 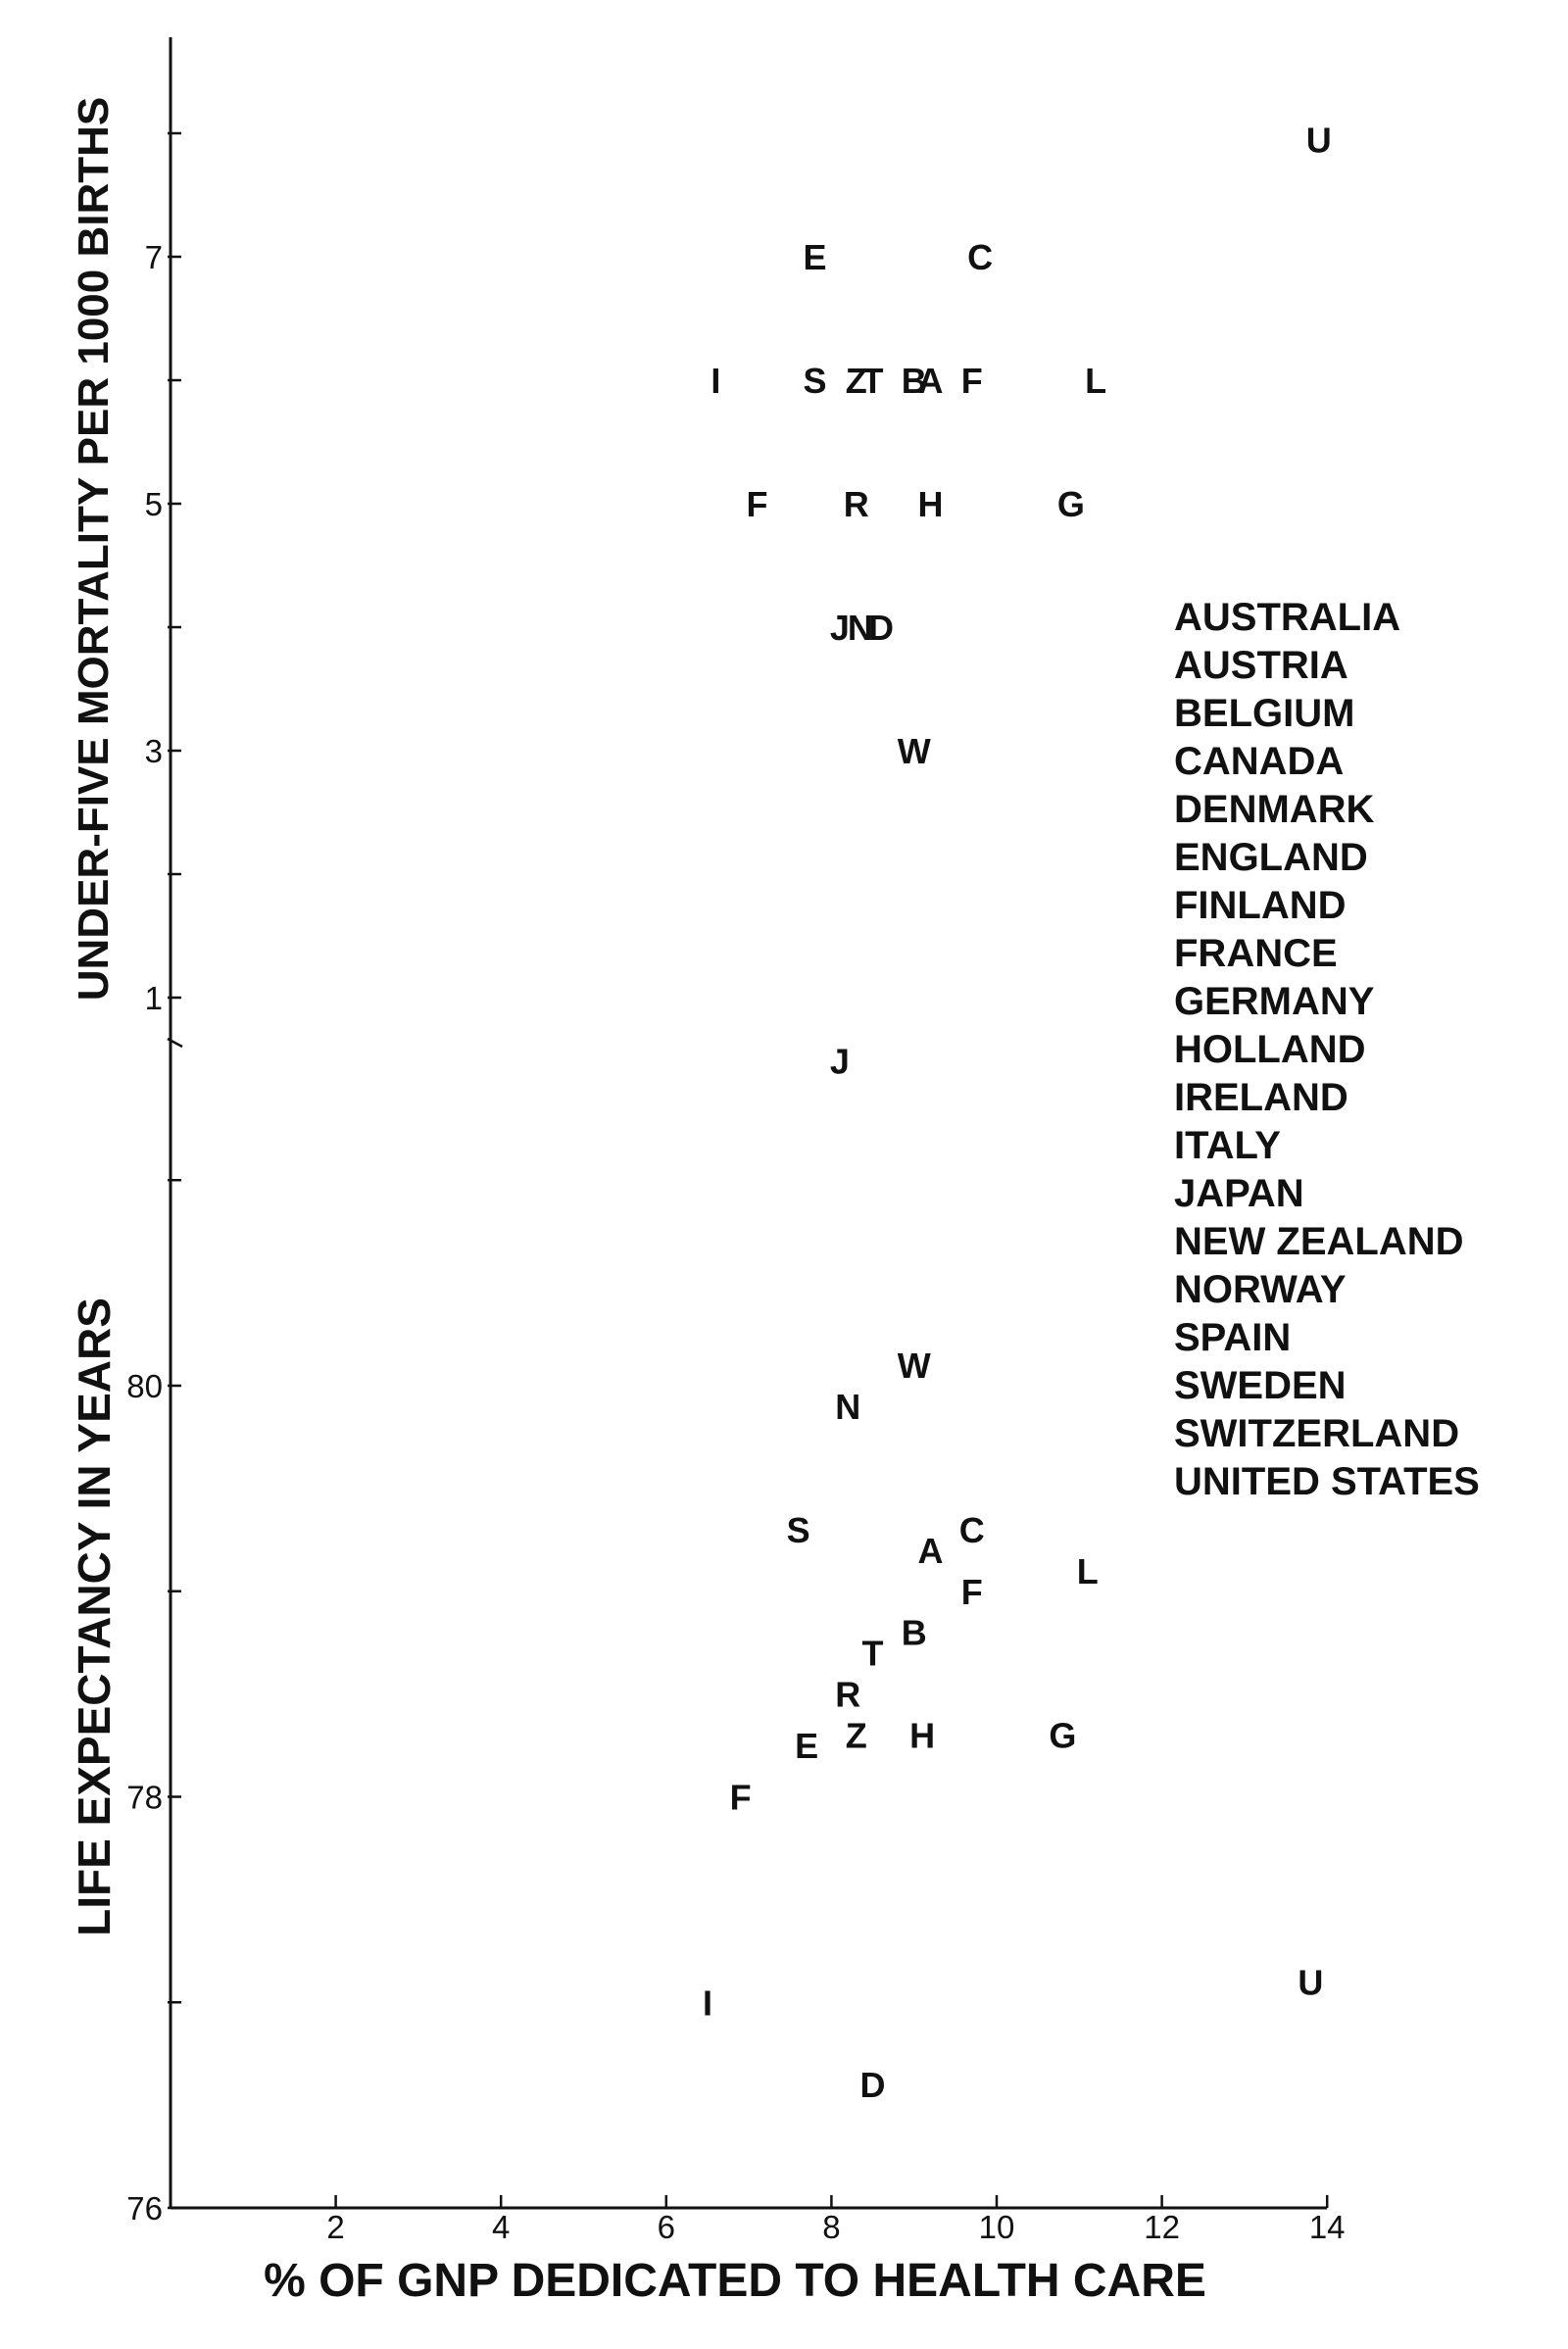 I want to click on data-point-0-14-G: G, so click(x=1071, y=504).